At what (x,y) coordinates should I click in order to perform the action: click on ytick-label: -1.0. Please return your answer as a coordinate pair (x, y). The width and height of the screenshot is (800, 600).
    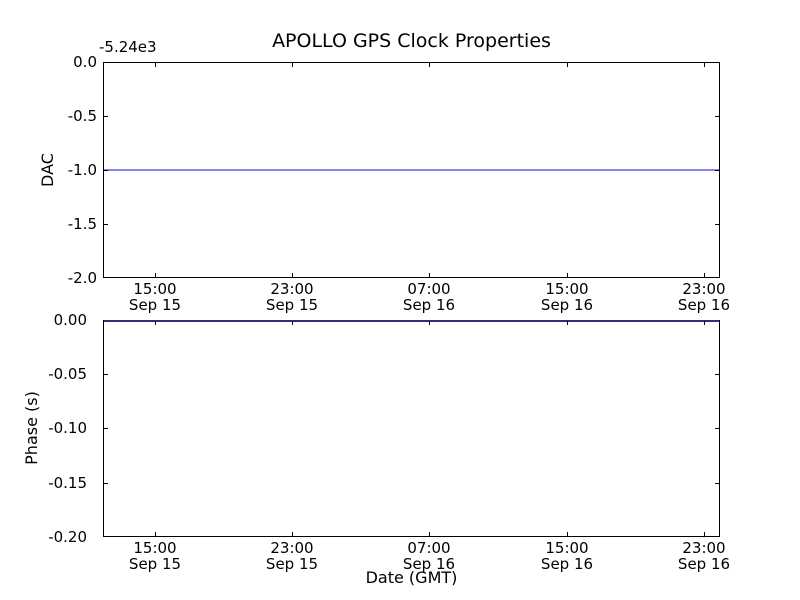
    Looking at the image, I should click on (82, 170).